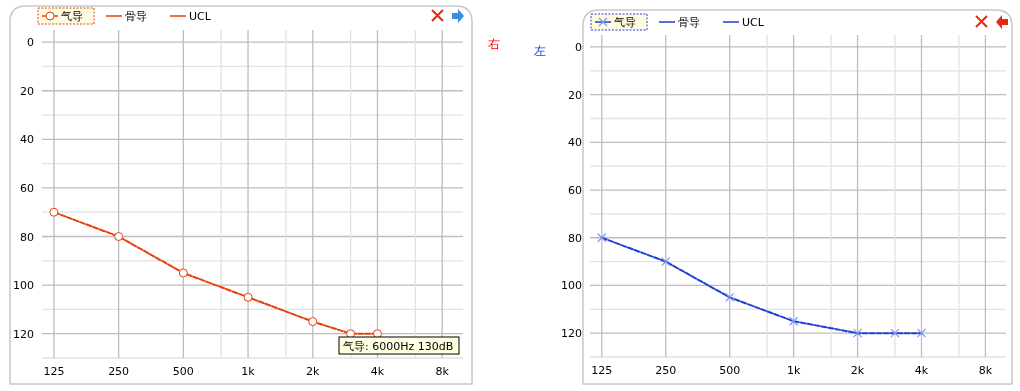 Image resolution: width=1020 pixels, height=391 pixels. I want to click on annotation: 气导: 6000Hz 130dB, so click(398, 346).